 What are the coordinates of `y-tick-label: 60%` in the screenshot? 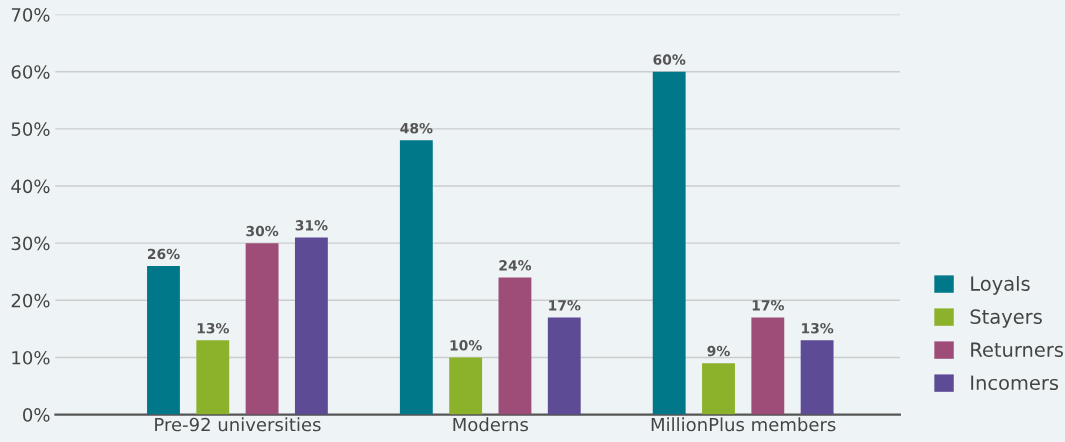 It's located at (30, 72).